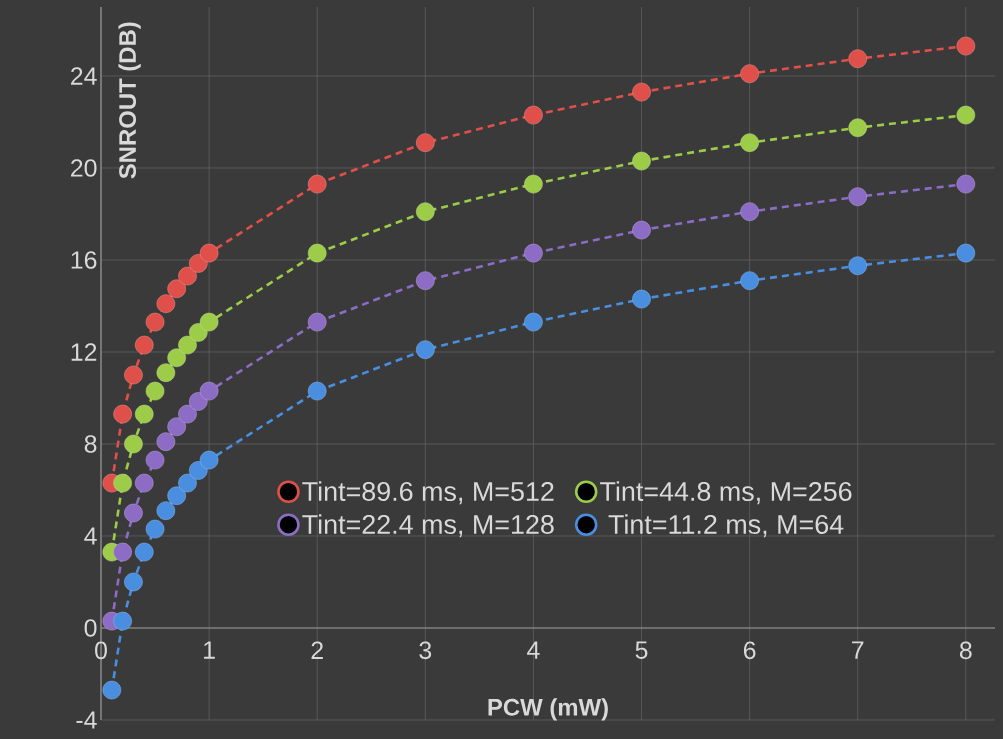  I want to click on y-tick-label: -4, so click(86, 720).